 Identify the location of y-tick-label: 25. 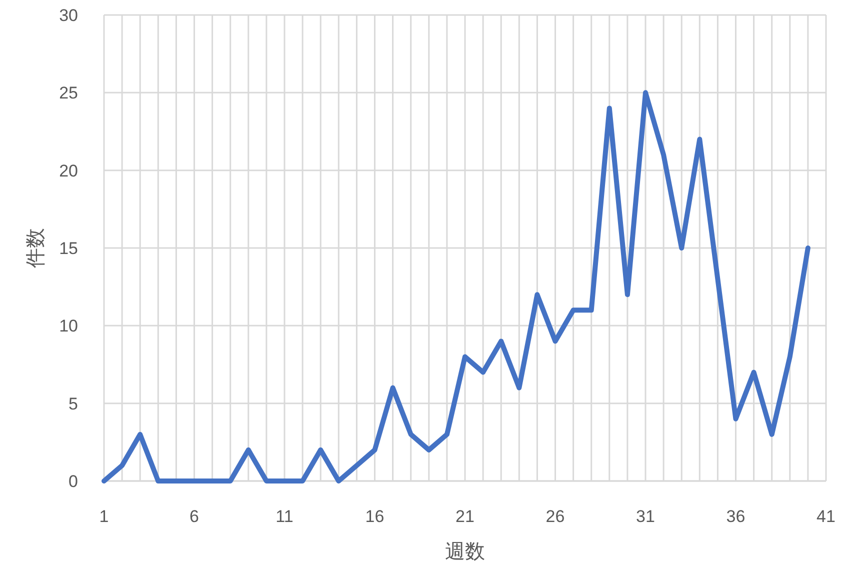
(68, 93).